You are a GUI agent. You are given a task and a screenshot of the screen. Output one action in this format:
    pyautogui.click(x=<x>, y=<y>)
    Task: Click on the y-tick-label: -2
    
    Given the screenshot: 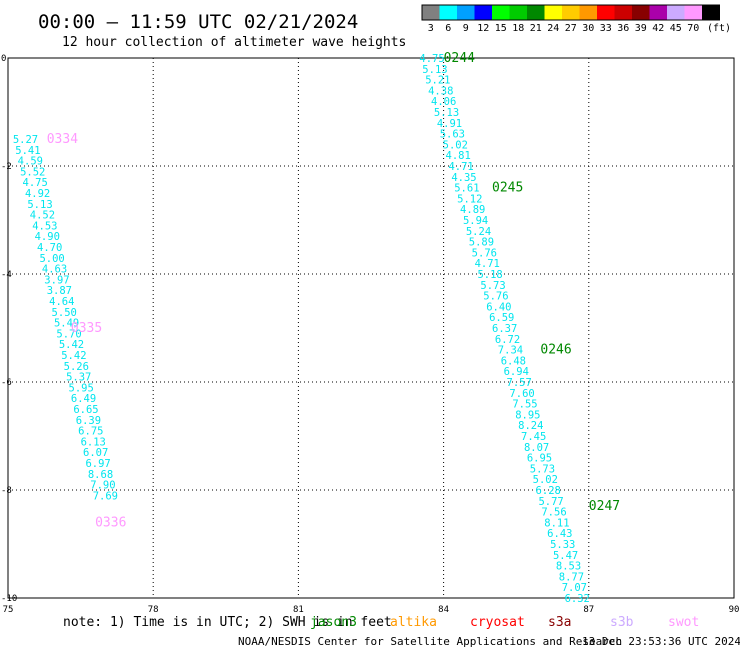 What is the action you would take?
    pyautogui.click(x=6, y=167)
    